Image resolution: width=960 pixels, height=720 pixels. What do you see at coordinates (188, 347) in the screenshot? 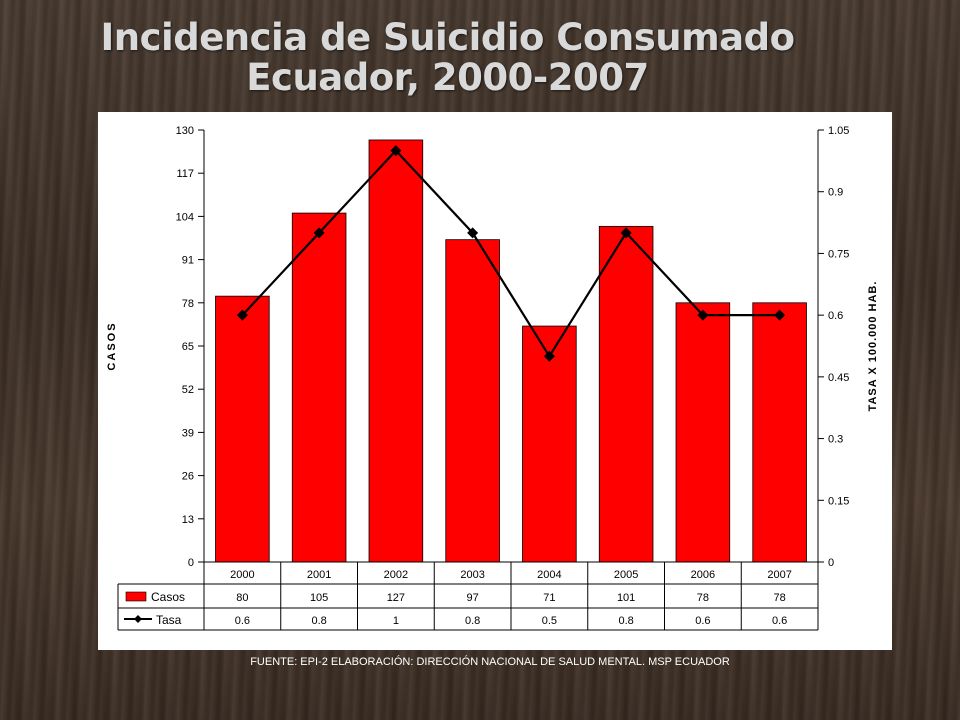
I see `left-tick-label: 65` at bounding box center [188, 347].